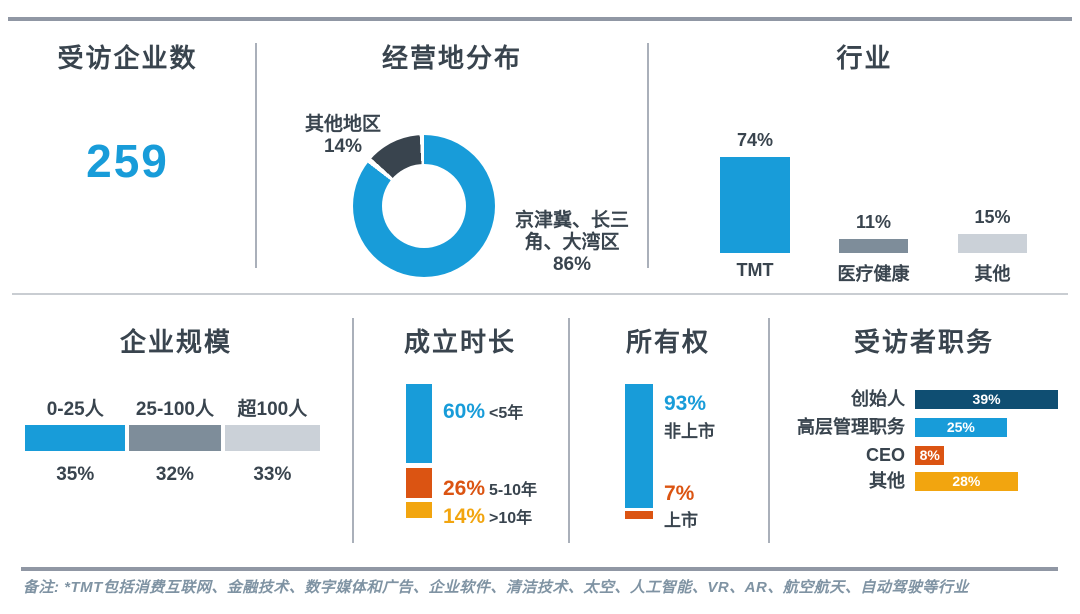  I want to click on bar-label: 非上市, so click(689, 431).